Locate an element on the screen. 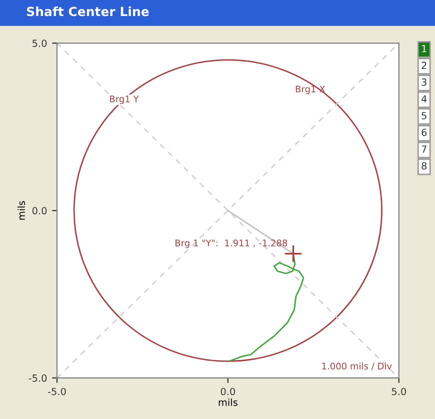 Image resolution: width=435 pixels, height=419 pixels. text: 8 is located at coordinates (424, 166).